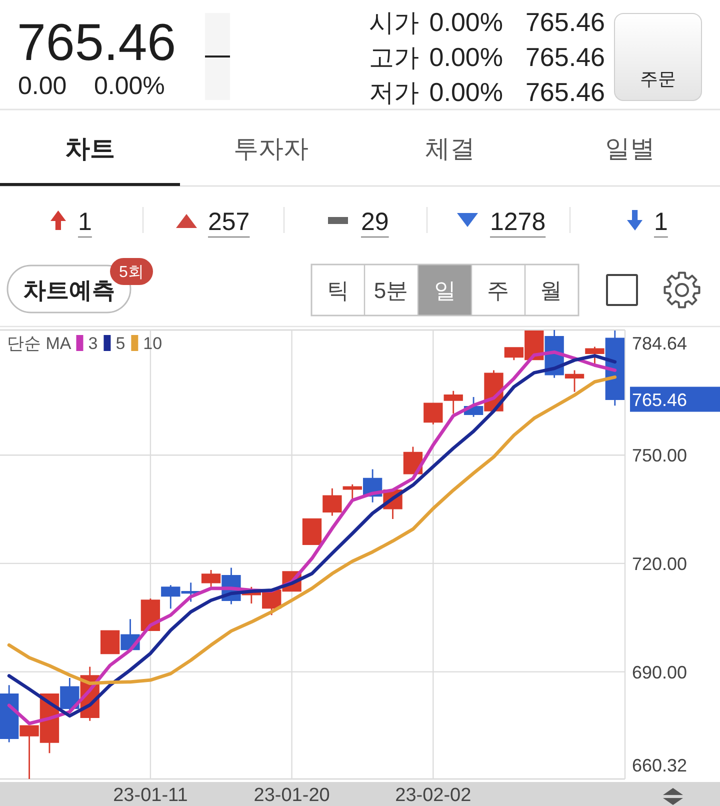 The height and width of the screenshot is (806, 720). What do you see at coordinates (394, 93) in the screenshot?
I see `text: 저가` at bounding box center [394, 93].